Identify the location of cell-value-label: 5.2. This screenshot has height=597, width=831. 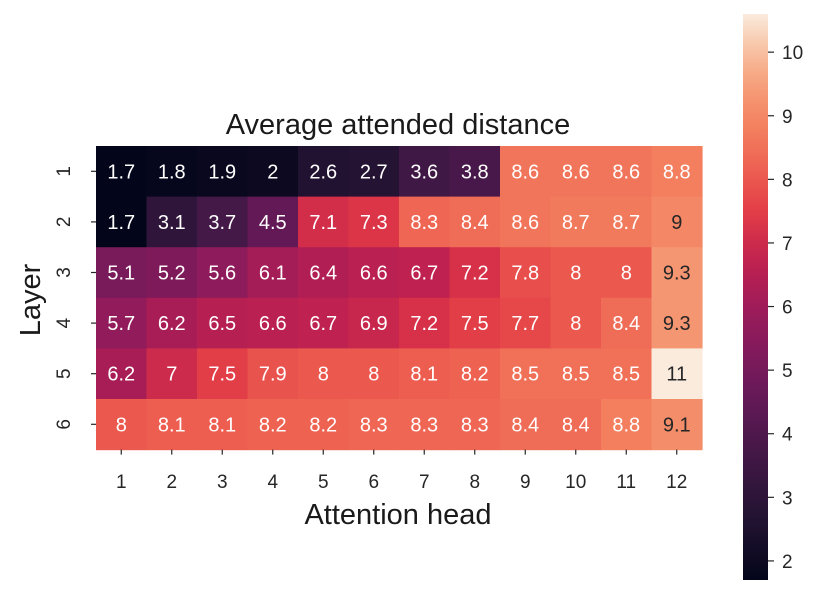
(172, 274).